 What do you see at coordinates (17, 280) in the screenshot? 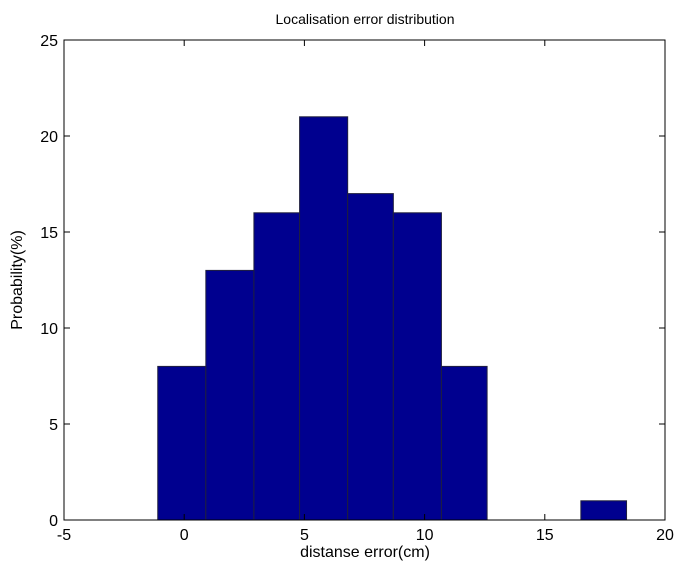
I see `y-axis-title: Probability(%)` at bounding box center [17, 280].